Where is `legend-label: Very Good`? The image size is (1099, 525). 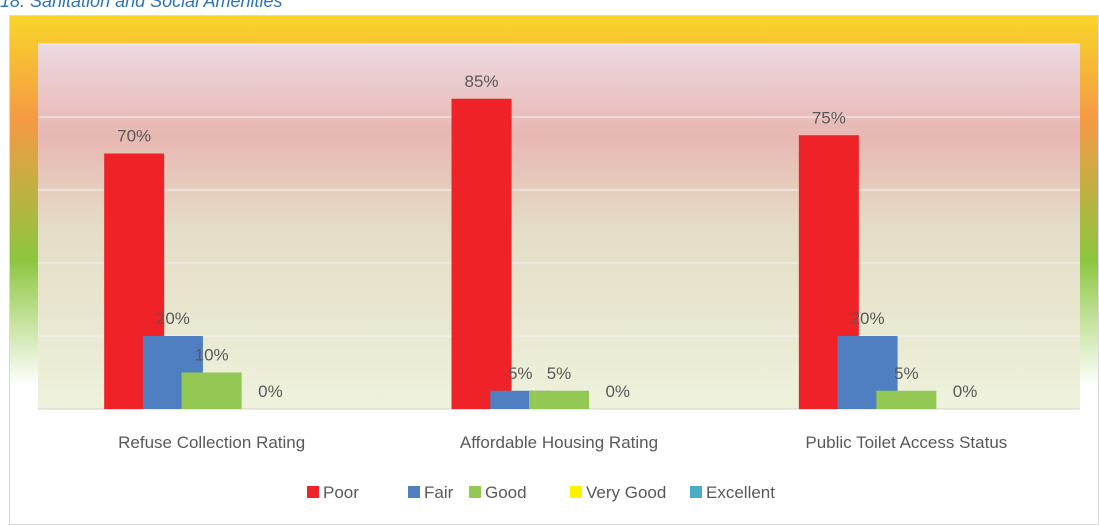
legend-label: Very Good is located at coordinates (626, 492).